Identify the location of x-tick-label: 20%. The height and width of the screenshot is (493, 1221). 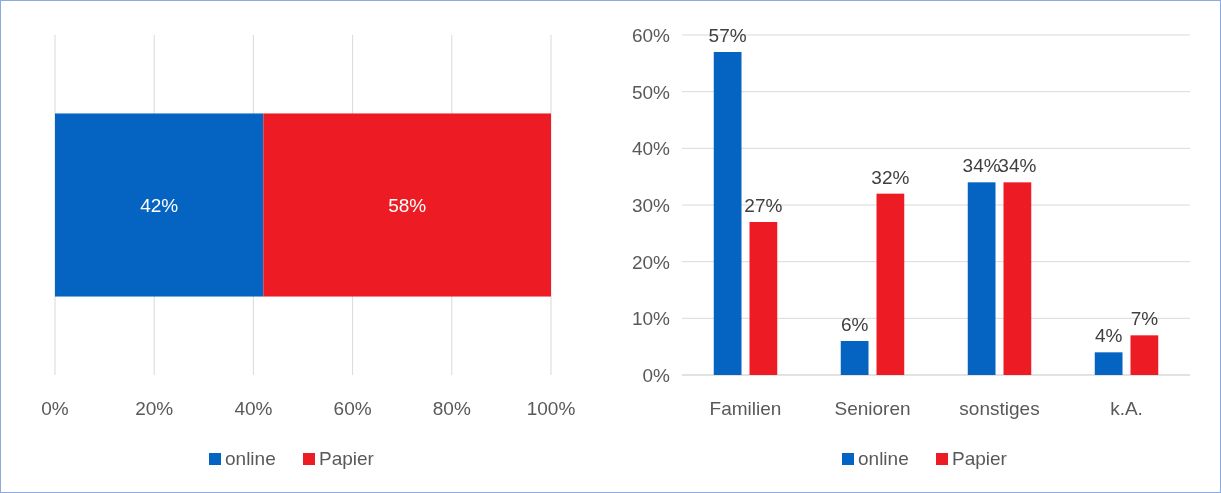
(154, 408).